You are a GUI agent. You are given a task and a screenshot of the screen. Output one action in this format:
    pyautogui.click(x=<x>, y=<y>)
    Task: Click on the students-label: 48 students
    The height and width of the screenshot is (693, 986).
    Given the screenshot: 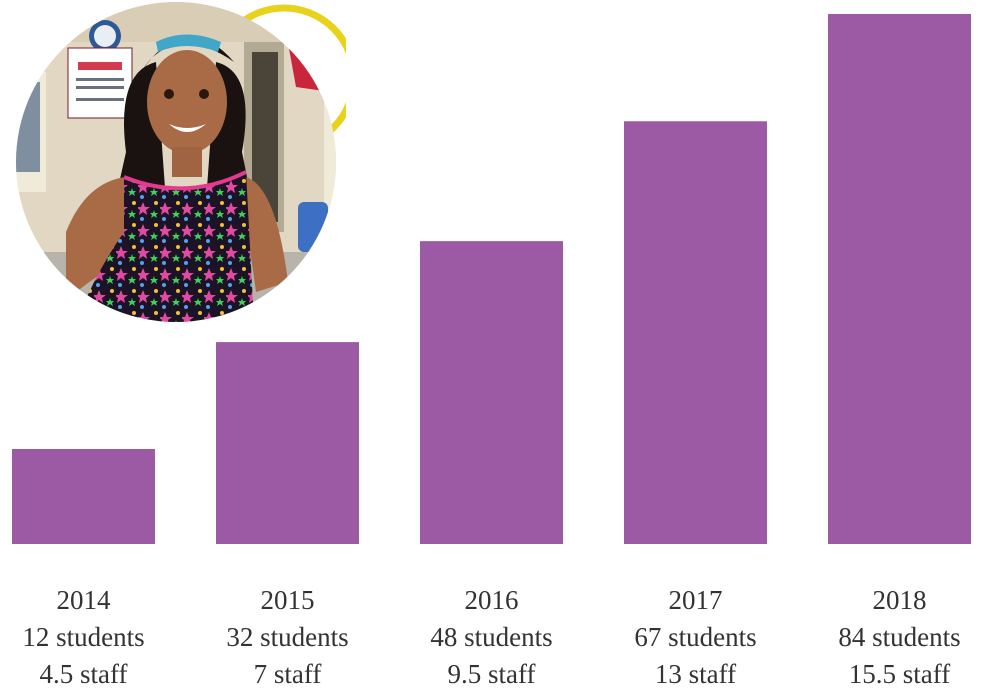 What is the action you would take?
    pyautogui.click(x=492, y=637)
    